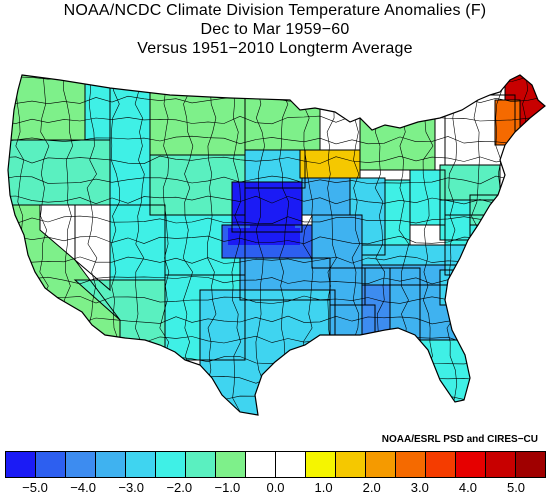 The width and height of the screenshot is (550, 497). What do you see at coordinates (323, 487) in the screenshot?
I see `tick-label: 1.0` at bounding box center [323, 487].